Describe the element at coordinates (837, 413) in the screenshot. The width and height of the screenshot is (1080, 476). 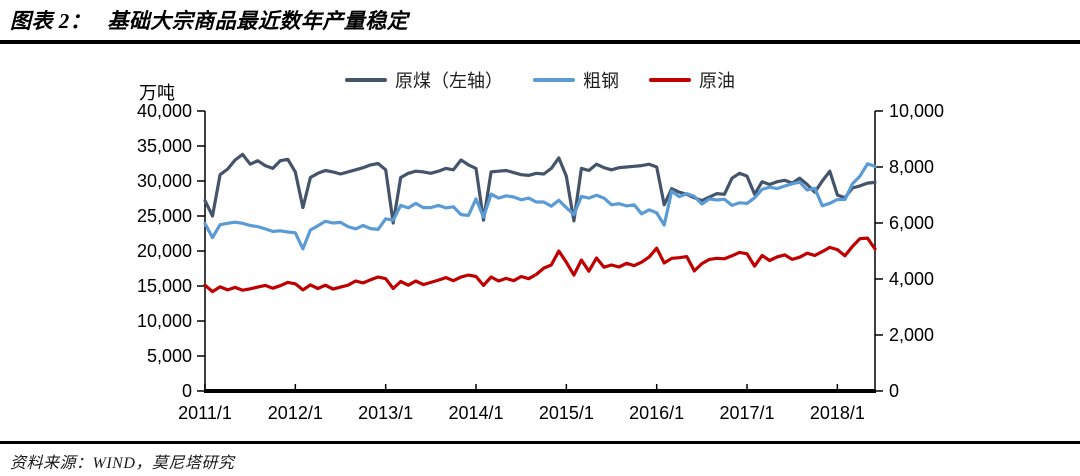
I see `x-axis-tick-label: 2018/1` at that location.